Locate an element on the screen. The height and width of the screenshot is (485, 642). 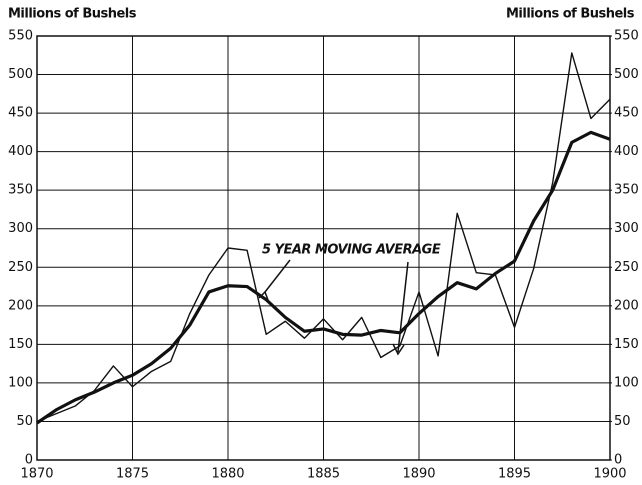
y2-tick-label: 100 is located at coordinates (626, 382).